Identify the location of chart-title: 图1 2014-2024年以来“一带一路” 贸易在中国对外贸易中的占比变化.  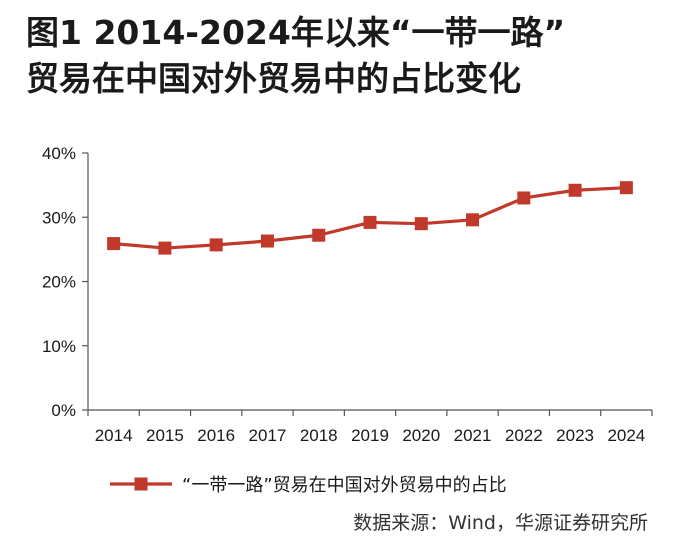
(295, 56).